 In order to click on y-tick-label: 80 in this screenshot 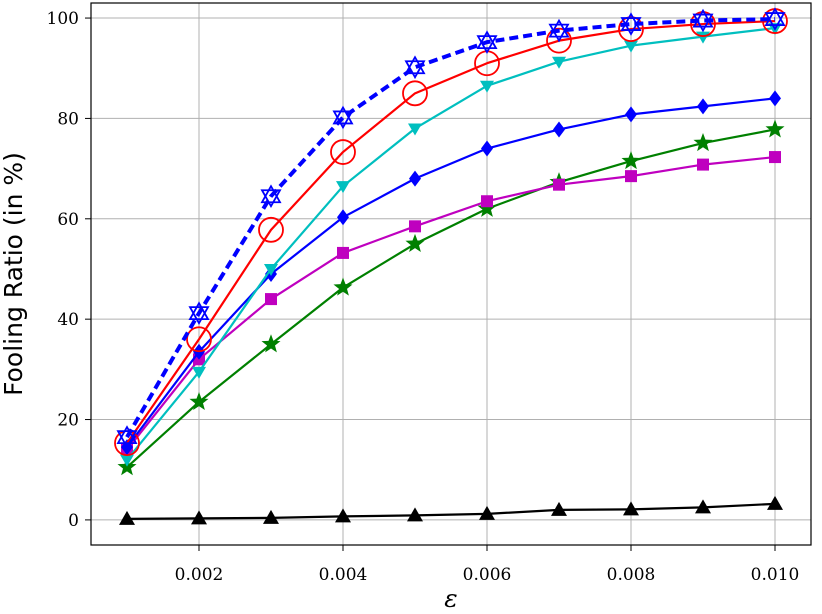, I will do `click(68, 119)`.